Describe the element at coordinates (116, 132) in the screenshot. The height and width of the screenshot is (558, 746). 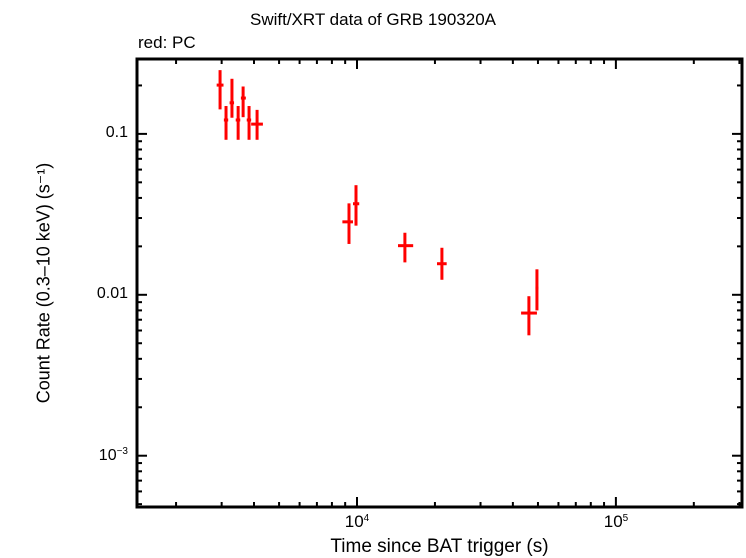
I see `ytick-0.1: 0.1` at that location.